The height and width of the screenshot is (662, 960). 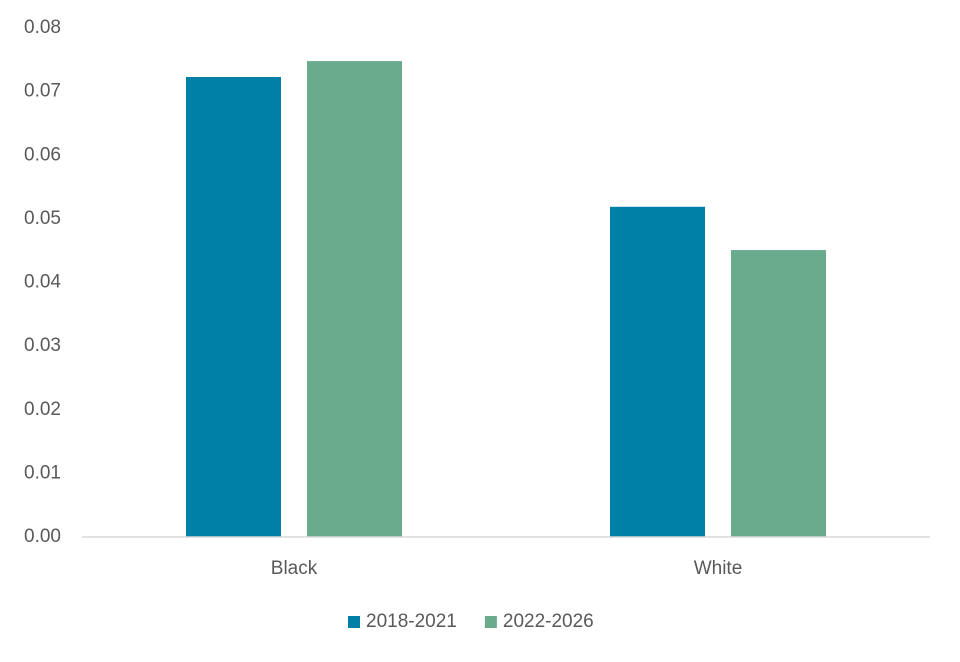 I want to click on legend-label: 2018-2021, so click(x=411, y=621).